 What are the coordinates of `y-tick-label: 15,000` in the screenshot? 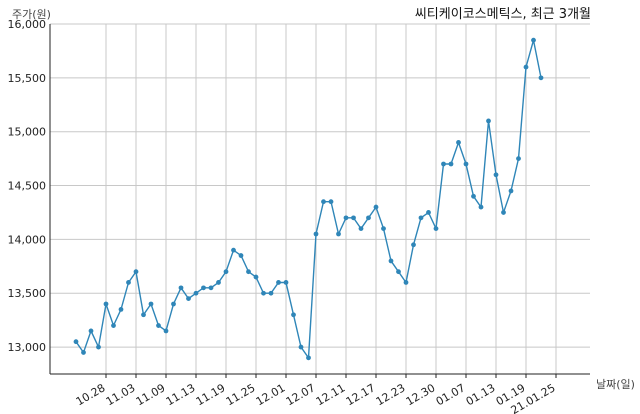 It's located at (27, 132).